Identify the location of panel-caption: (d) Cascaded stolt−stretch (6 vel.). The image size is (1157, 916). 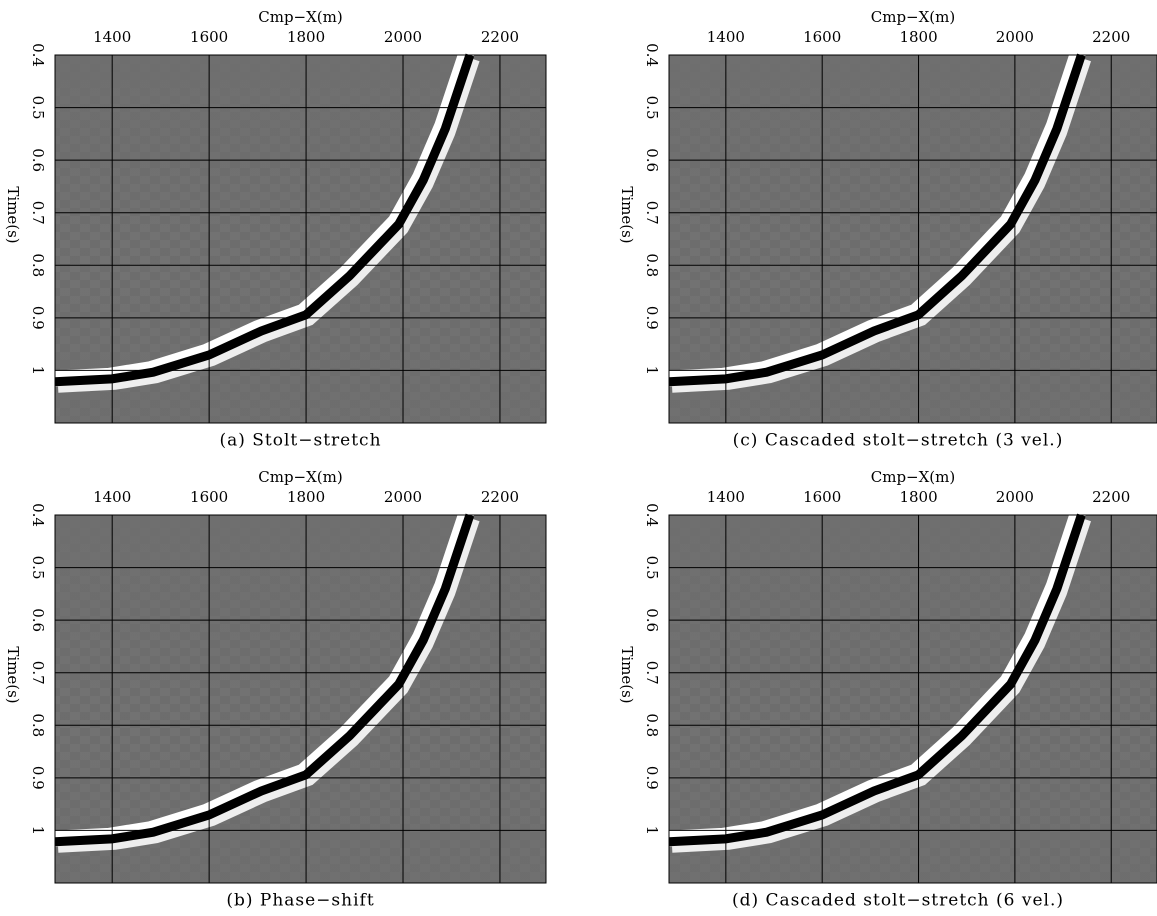
(898, 901).